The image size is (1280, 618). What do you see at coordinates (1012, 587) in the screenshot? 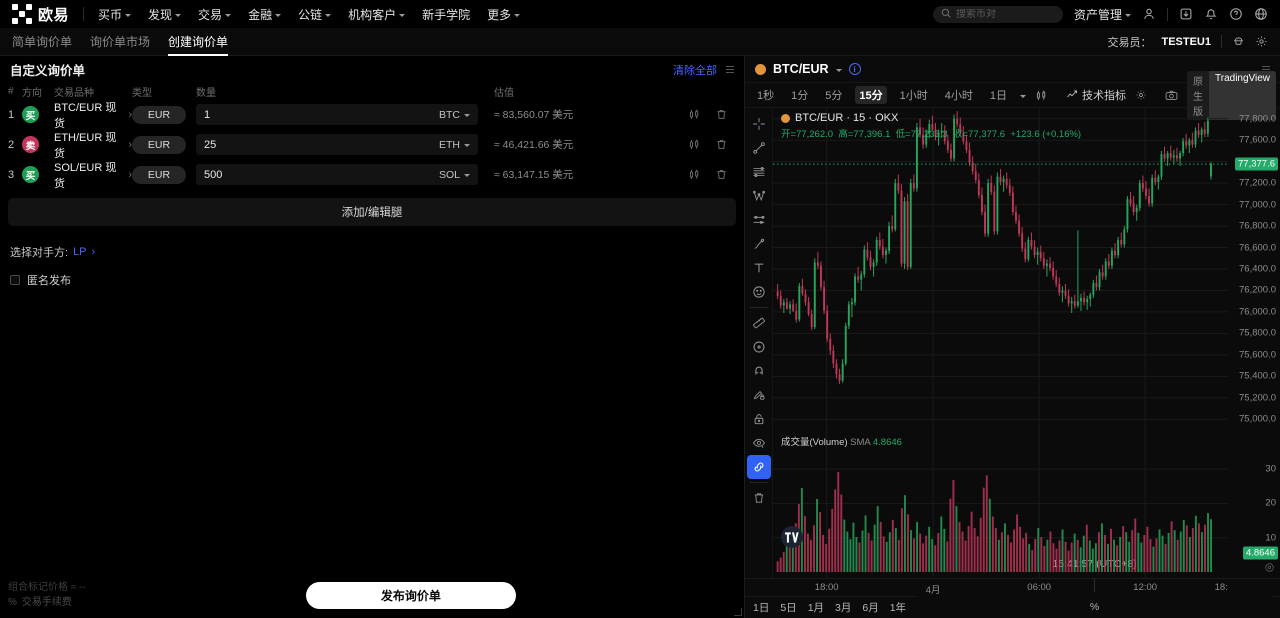
I see `time-axis: 18:00 4月 06:00 12:00 18:` at bounding box center [1012, 587].